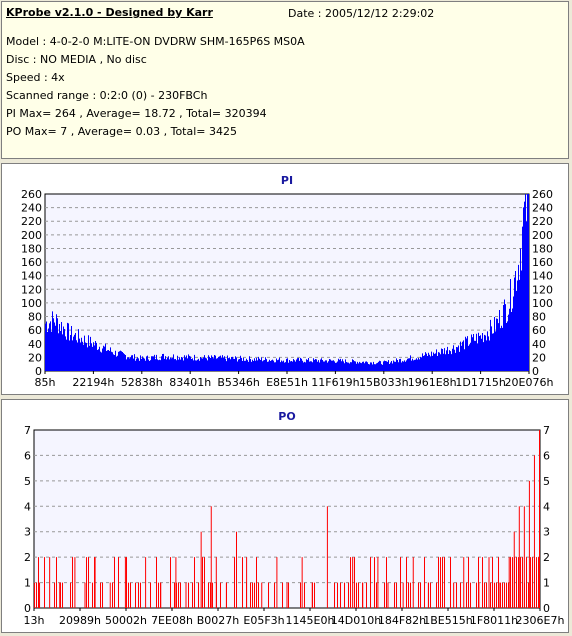 The image size is (572, 636). I want to click on y-tick-label-right: 40, so click(539, 344).